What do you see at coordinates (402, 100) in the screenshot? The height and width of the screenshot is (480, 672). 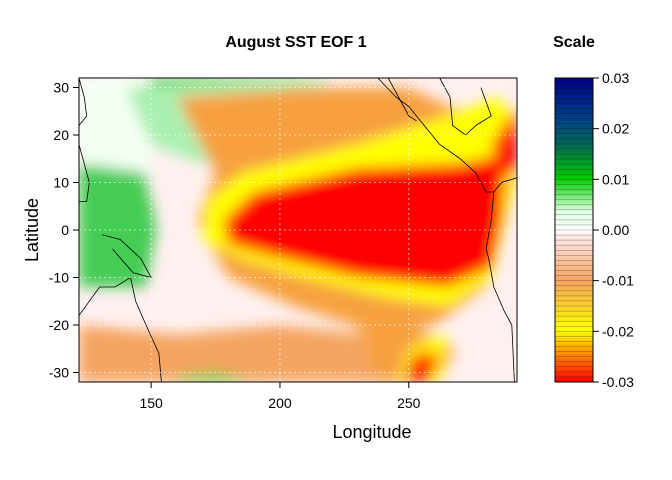 I see `coast-baja` at bounding box center [402, 100].